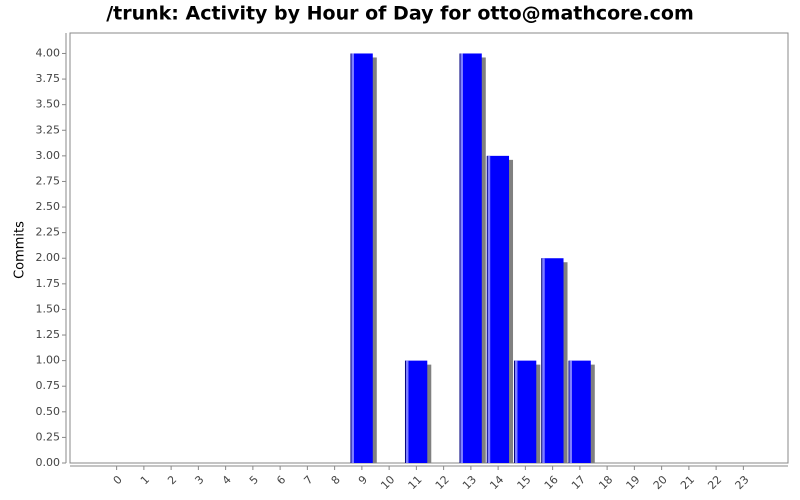  Describe the element at coordinates (387, 482) in the screenshot. I see `x-tick-label: 10` at that location.